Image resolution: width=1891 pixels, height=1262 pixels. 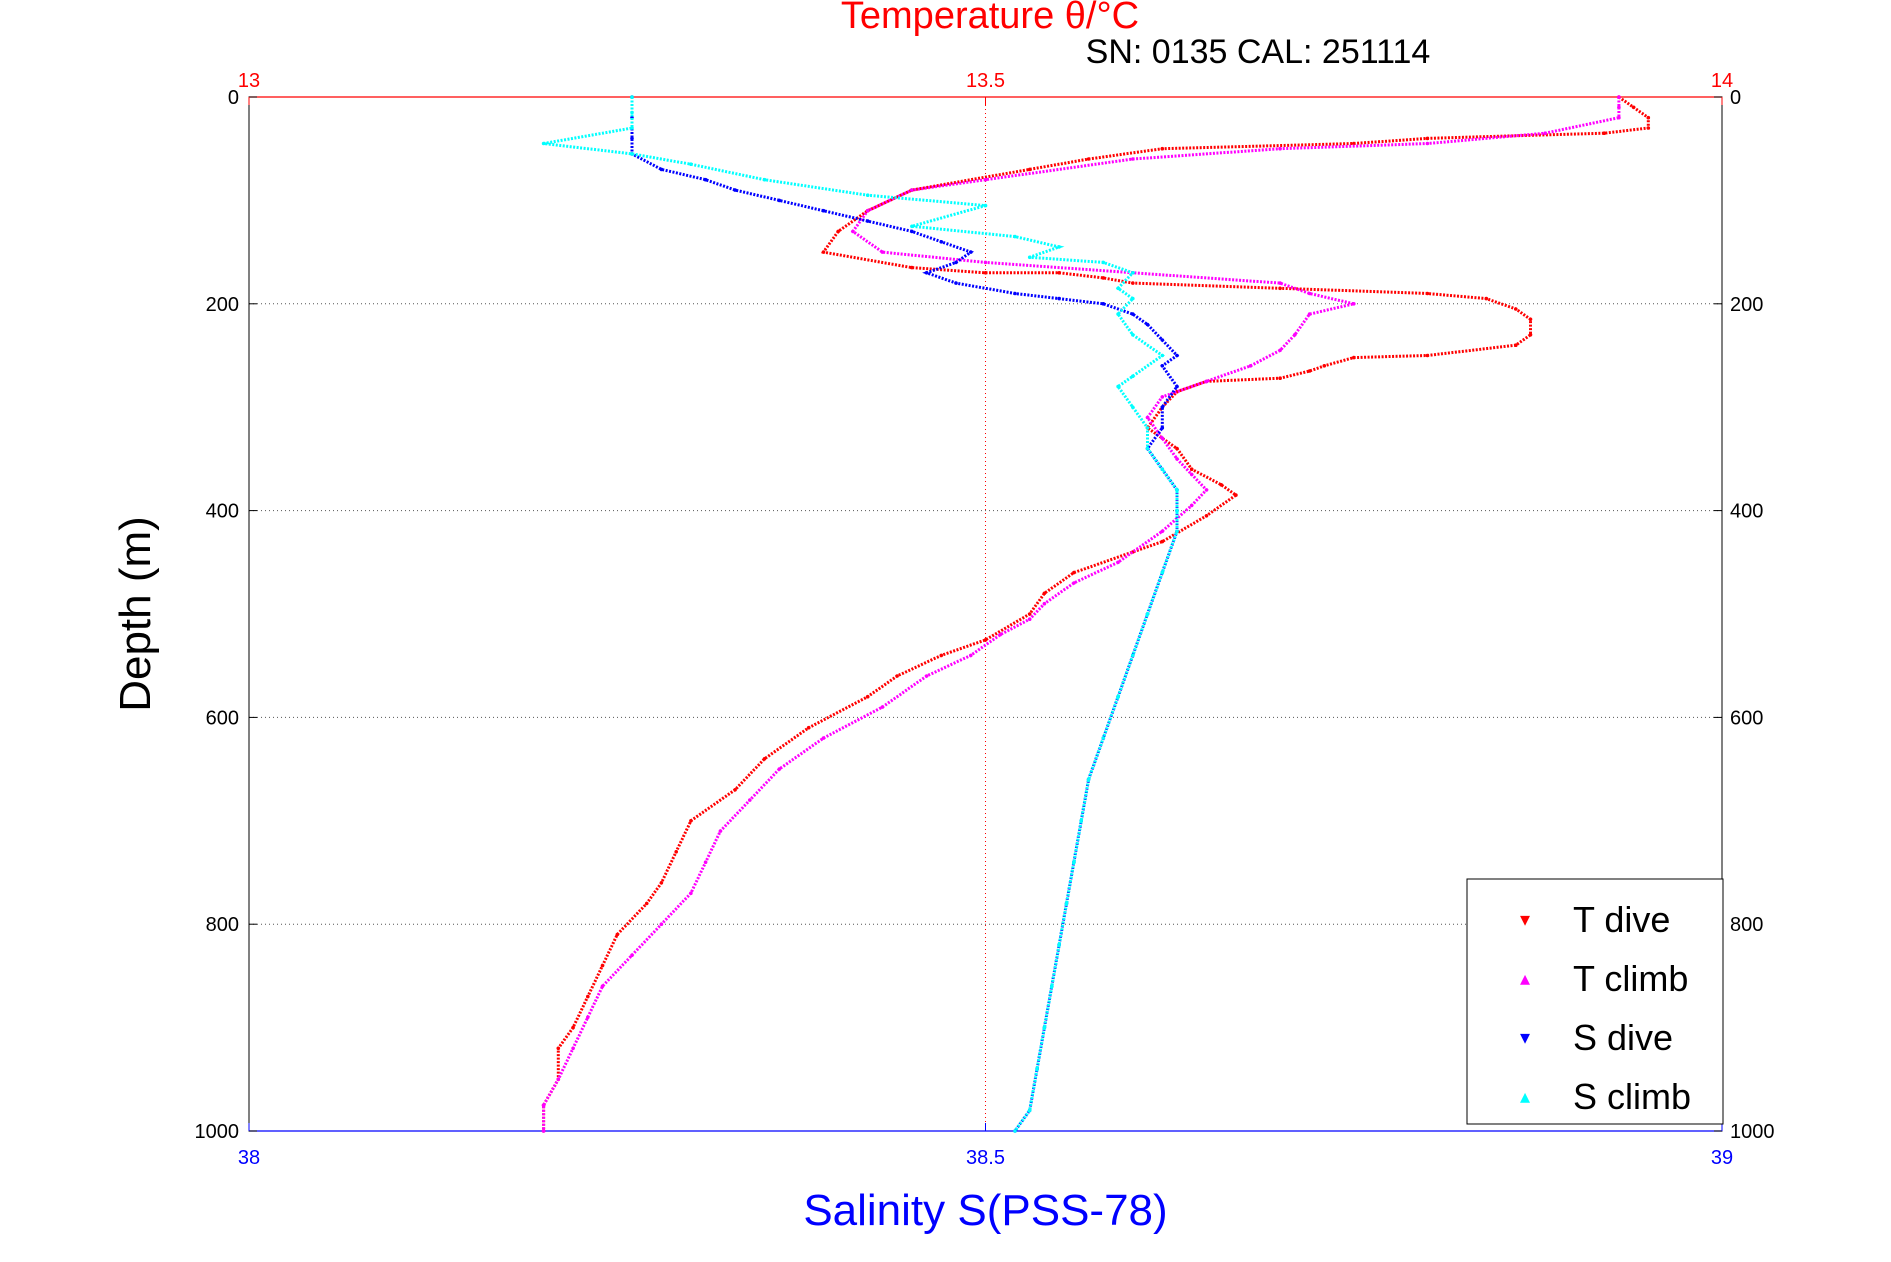 I want to click on x-top-tick-label: 14, so click(x=1722, y=81).